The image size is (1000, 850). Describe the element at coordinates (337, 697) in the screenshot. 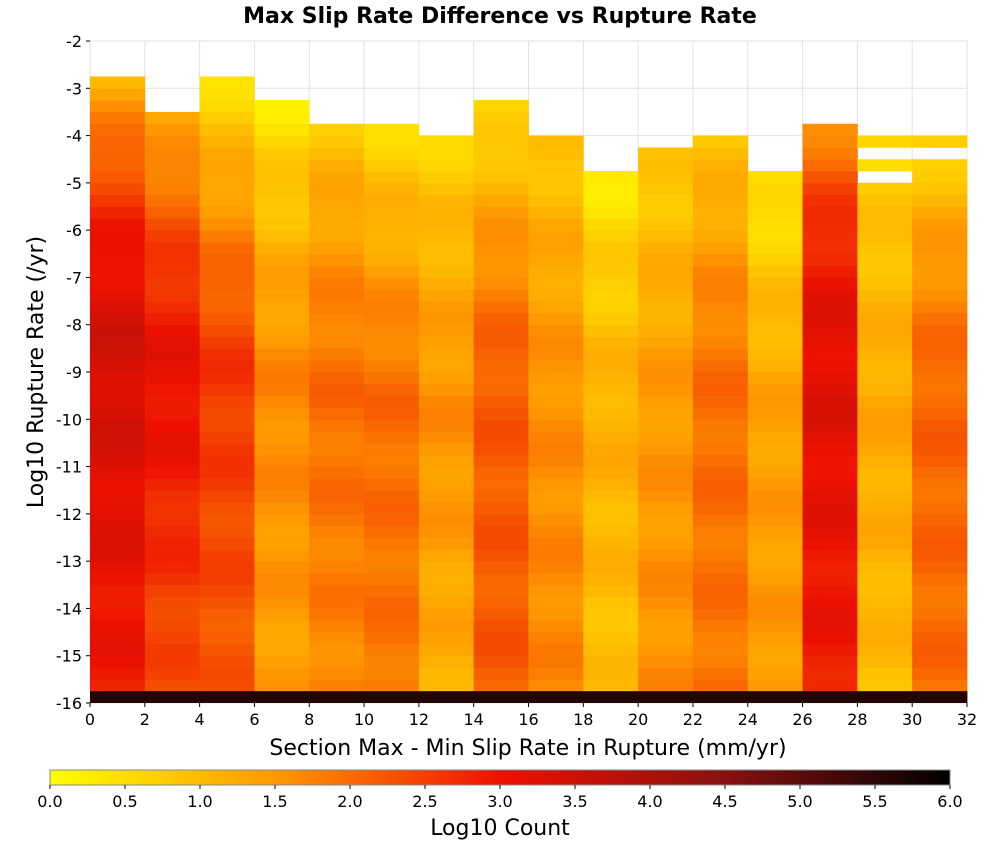

I see `heatmap-cell-bottom-row` at that location.